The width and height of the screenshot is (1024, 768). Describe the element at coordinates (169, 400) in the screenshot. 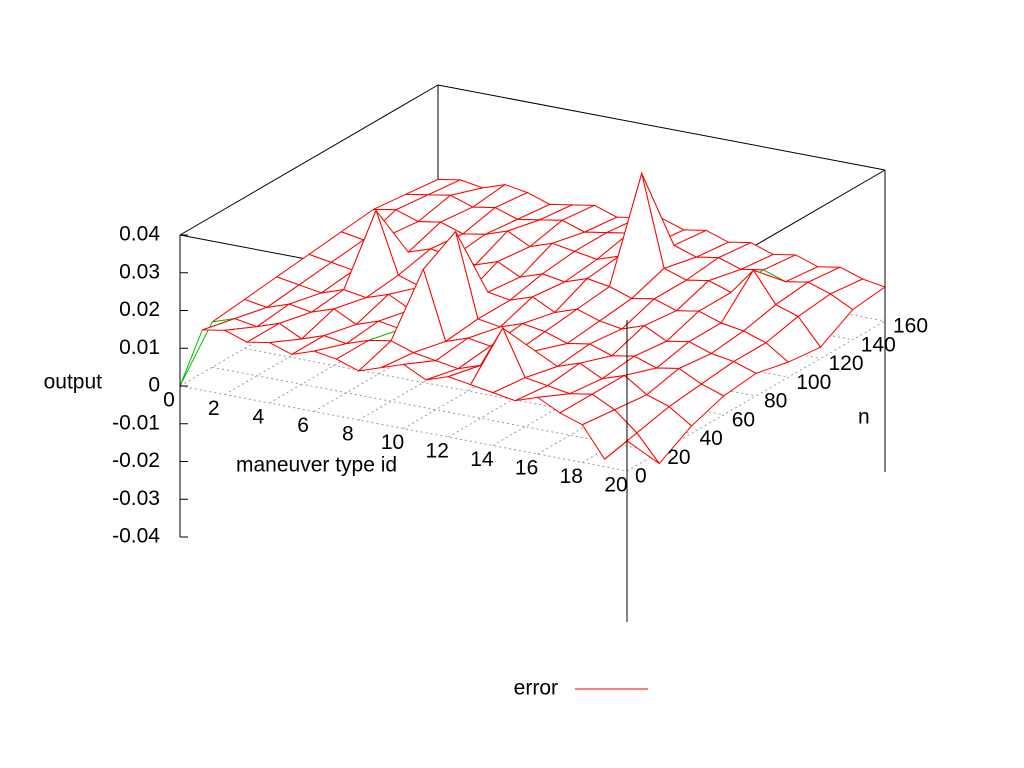

I see `x-tick-label: 0` at that location.